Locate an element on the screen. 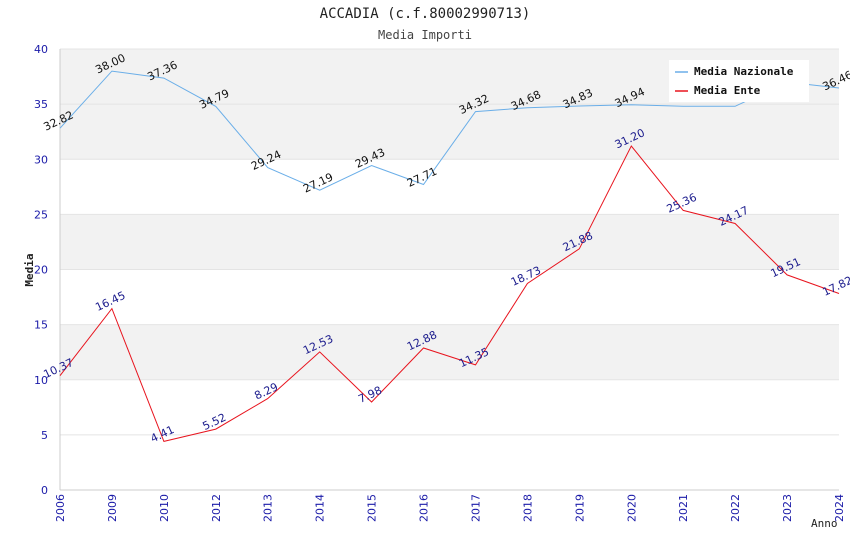 The width and height of the screenshot is (850, 550). x-tick-label: 2019 is located at coordinates (579, 508).